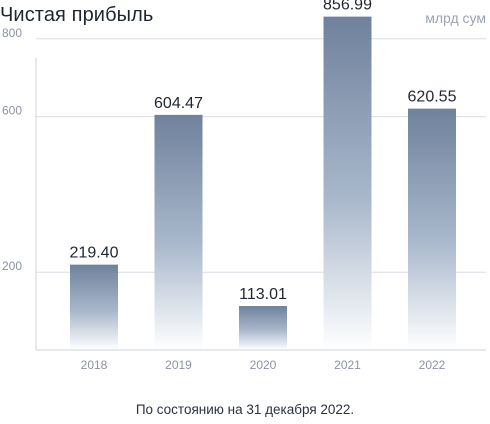  What do you see at coordinates (347, 365) in the screenshot?
I see `x-tick-label-2021: 2021` at bounding box center [347, 365].